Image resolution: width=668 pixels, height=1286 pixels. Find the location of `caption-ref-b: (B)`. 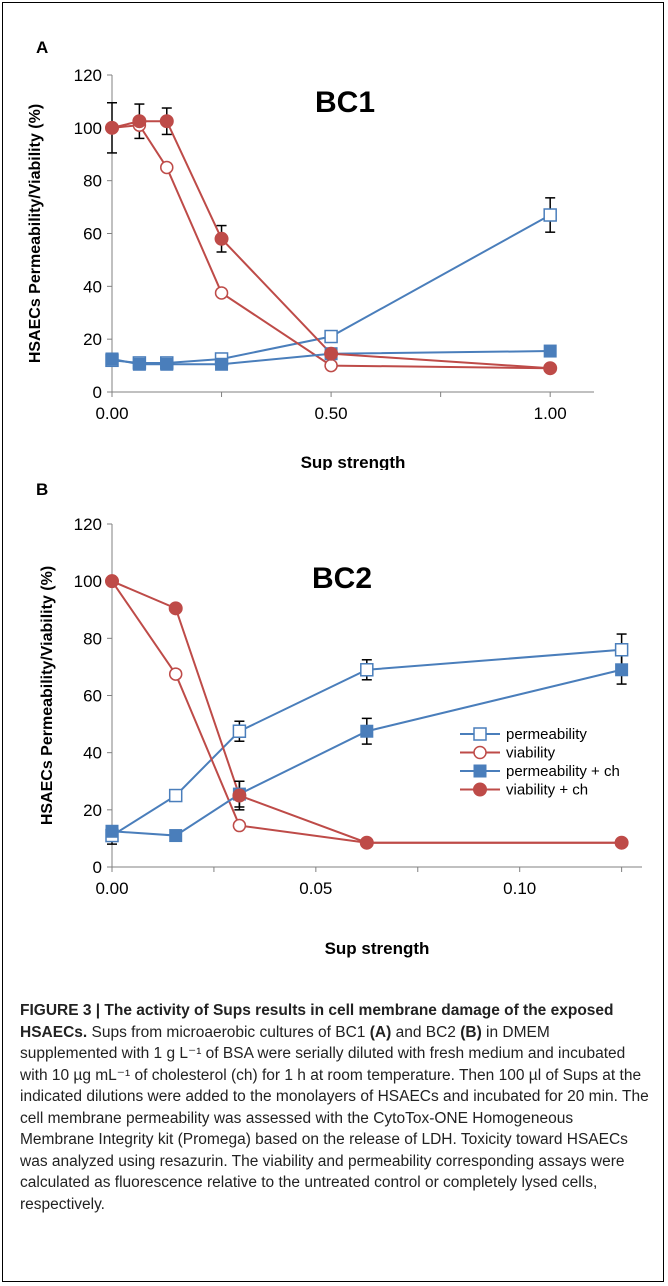

caption-ref-b: (B) is located at coordinates (471, 1032).